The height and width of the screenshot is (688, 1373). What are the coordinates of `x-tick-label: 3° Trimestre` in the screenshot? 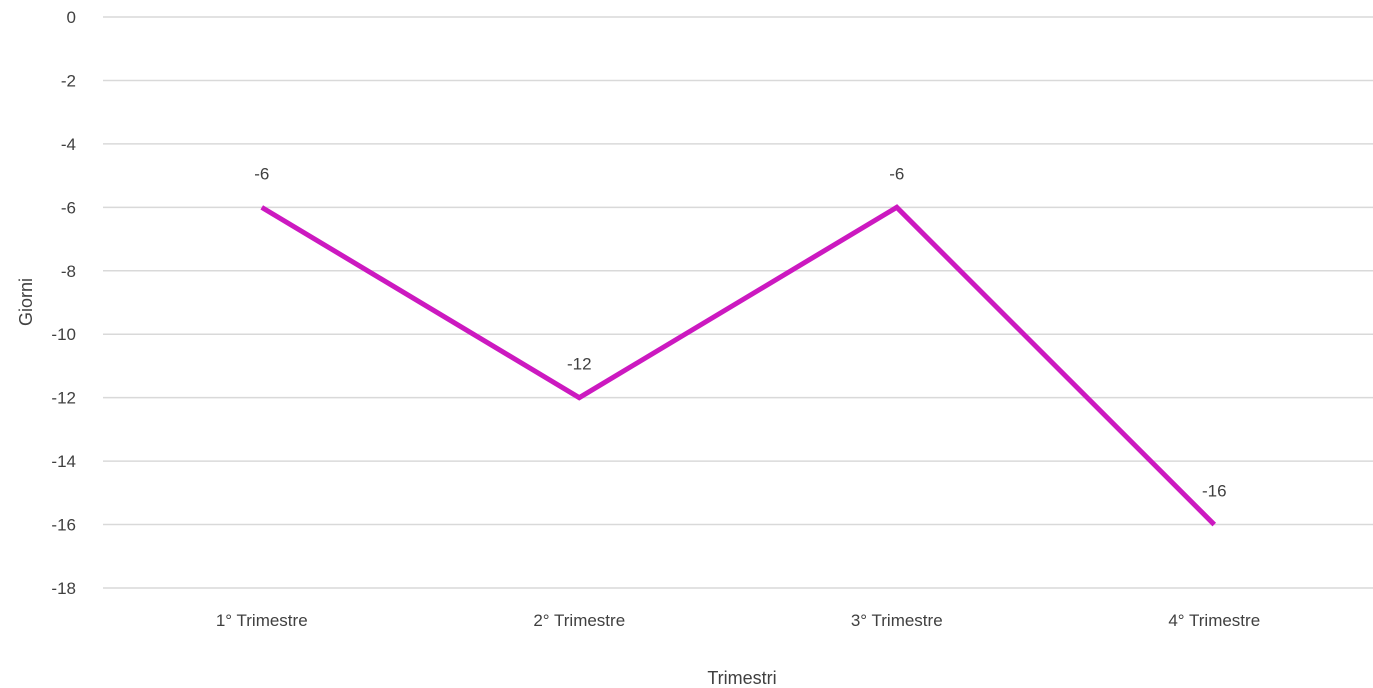 It's located at (897, 620).